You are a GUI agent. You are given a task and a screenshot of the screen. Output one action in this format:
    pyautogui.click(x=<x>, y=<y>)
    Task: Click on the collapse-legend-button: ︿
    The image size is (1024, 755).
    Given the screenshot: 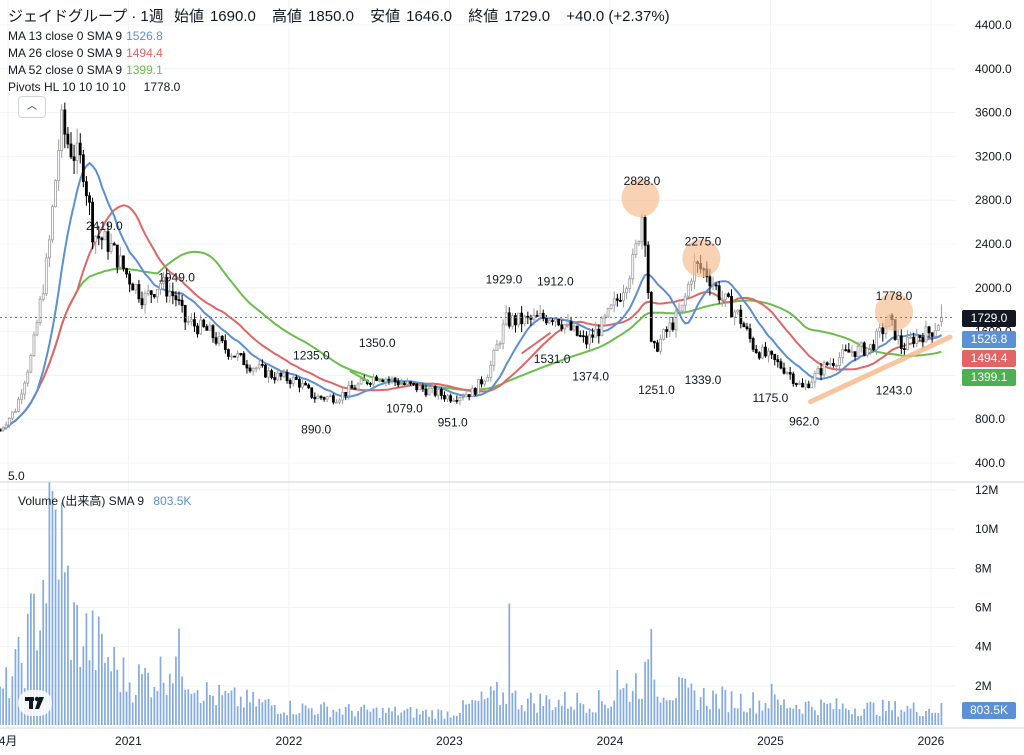 What is the action you would take?
    pyautogui.click(x=32, y=107)
    